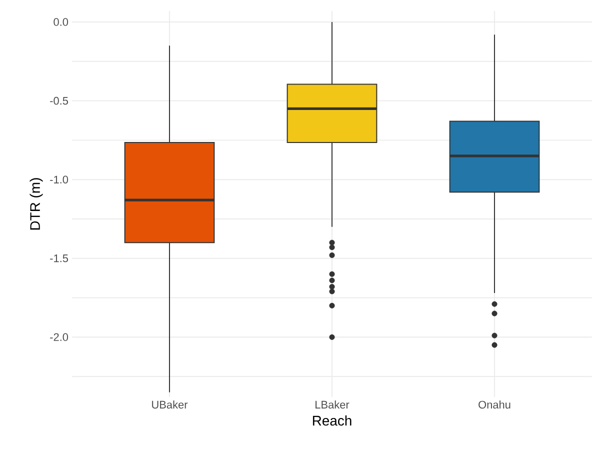 The height and width of the screenshot is (449, 598). Describe the element at coordinates (333, 404) in the screenshot. I see `x-tick-label: LBaker` at that location.